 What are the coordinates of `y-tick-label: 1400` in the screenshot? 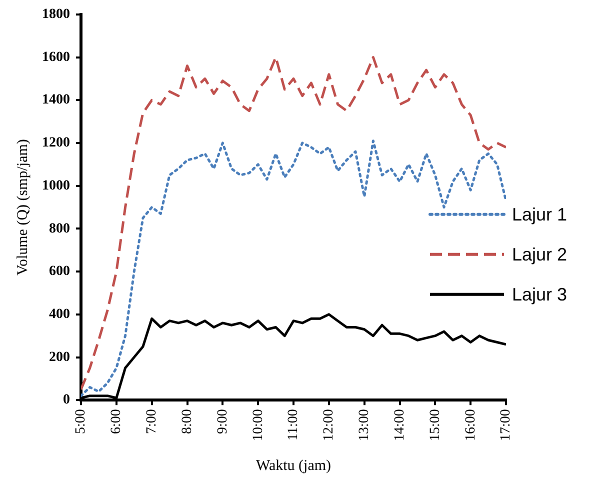 It's located at (56, 100).